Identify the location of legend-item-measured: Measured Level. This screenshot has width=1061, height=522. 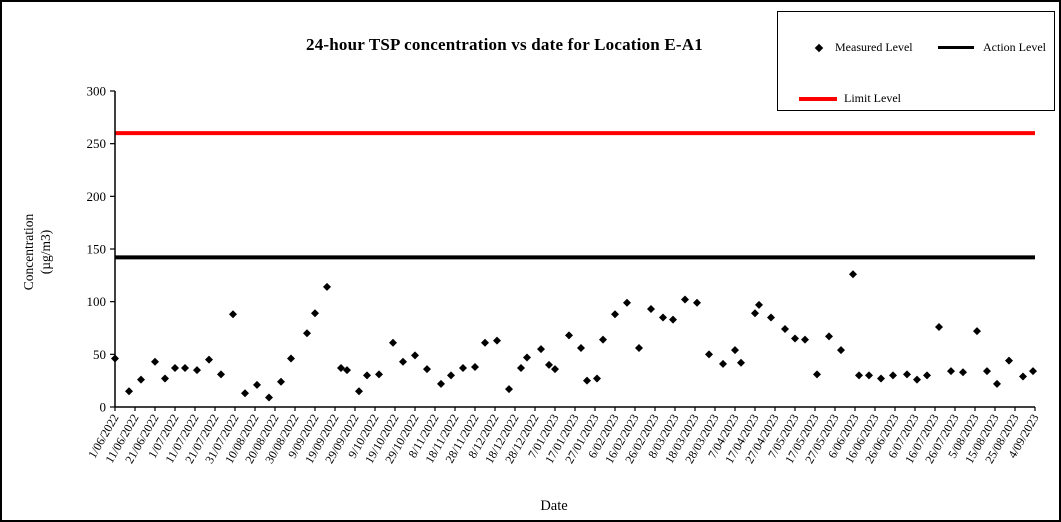
(862, 47).